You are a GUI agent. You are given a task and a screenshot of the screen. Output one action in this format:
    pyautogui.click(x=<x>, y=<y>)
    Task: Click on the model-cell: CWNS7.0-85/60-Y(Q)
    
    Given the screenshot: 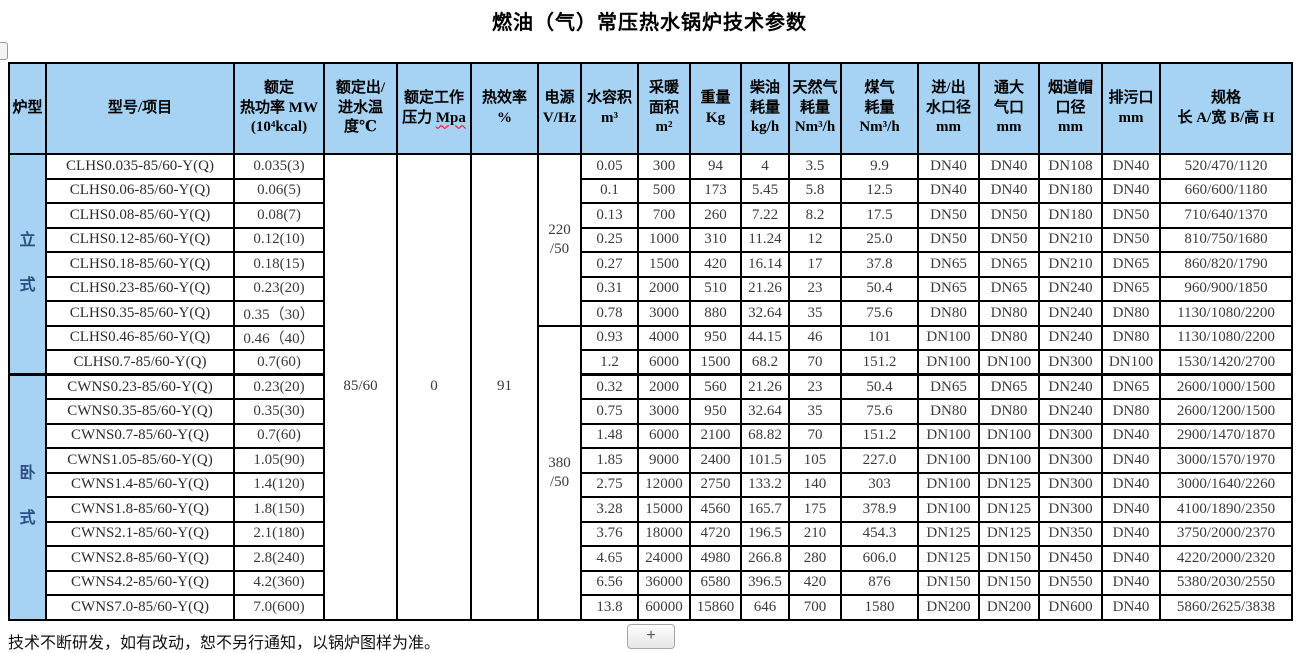 What is the action you would take?
    pyautogui.click(x=140, y=607)
    